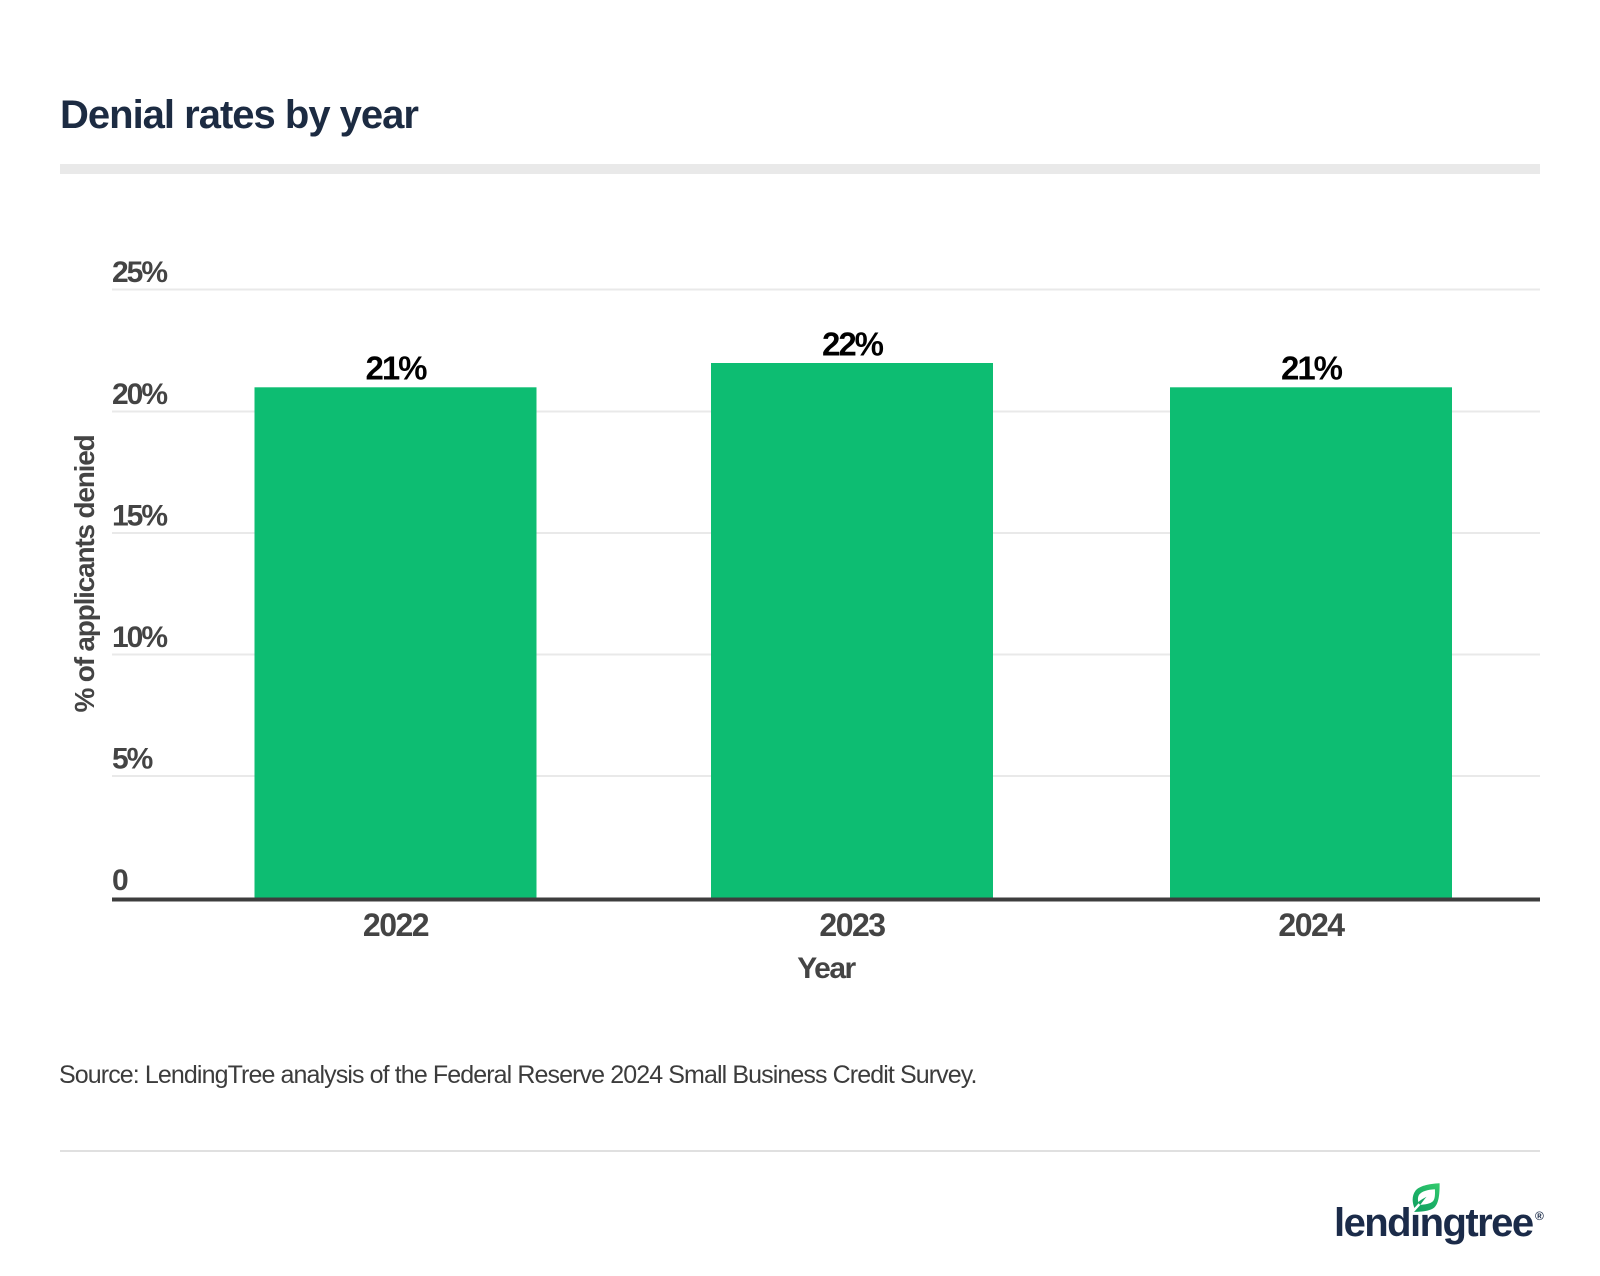 This screenshot has height=1276, width=1600. What do you see at coordinates (120, 880) in the screenshot?
I see `svg-text: 0` at bounding box center [120, 880].